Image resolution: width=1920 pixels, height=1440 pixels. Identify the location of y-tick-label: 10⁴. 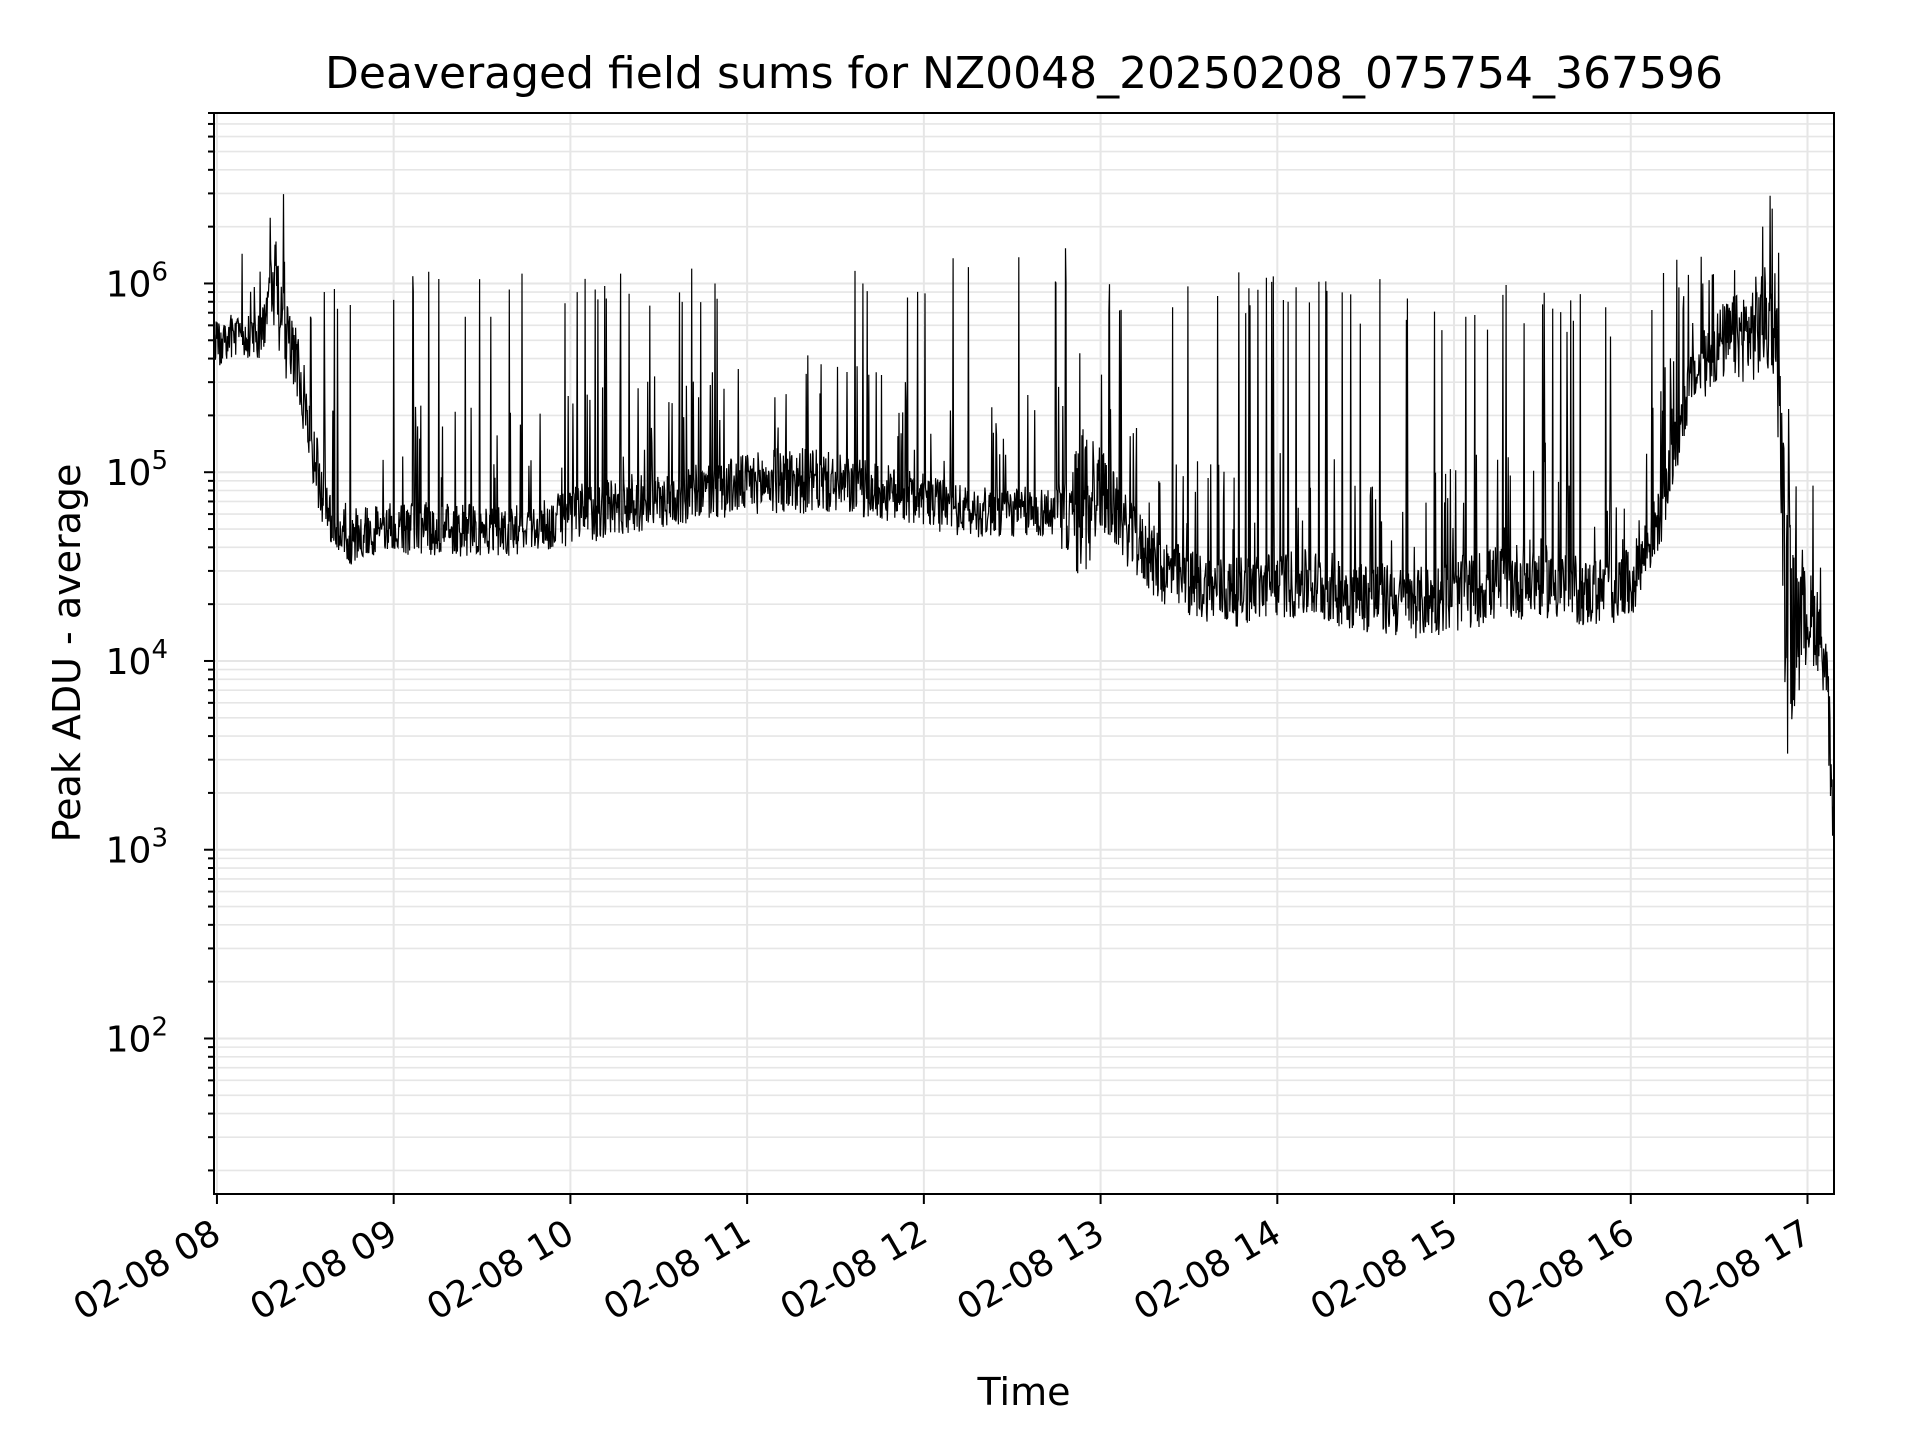
(137, 659).